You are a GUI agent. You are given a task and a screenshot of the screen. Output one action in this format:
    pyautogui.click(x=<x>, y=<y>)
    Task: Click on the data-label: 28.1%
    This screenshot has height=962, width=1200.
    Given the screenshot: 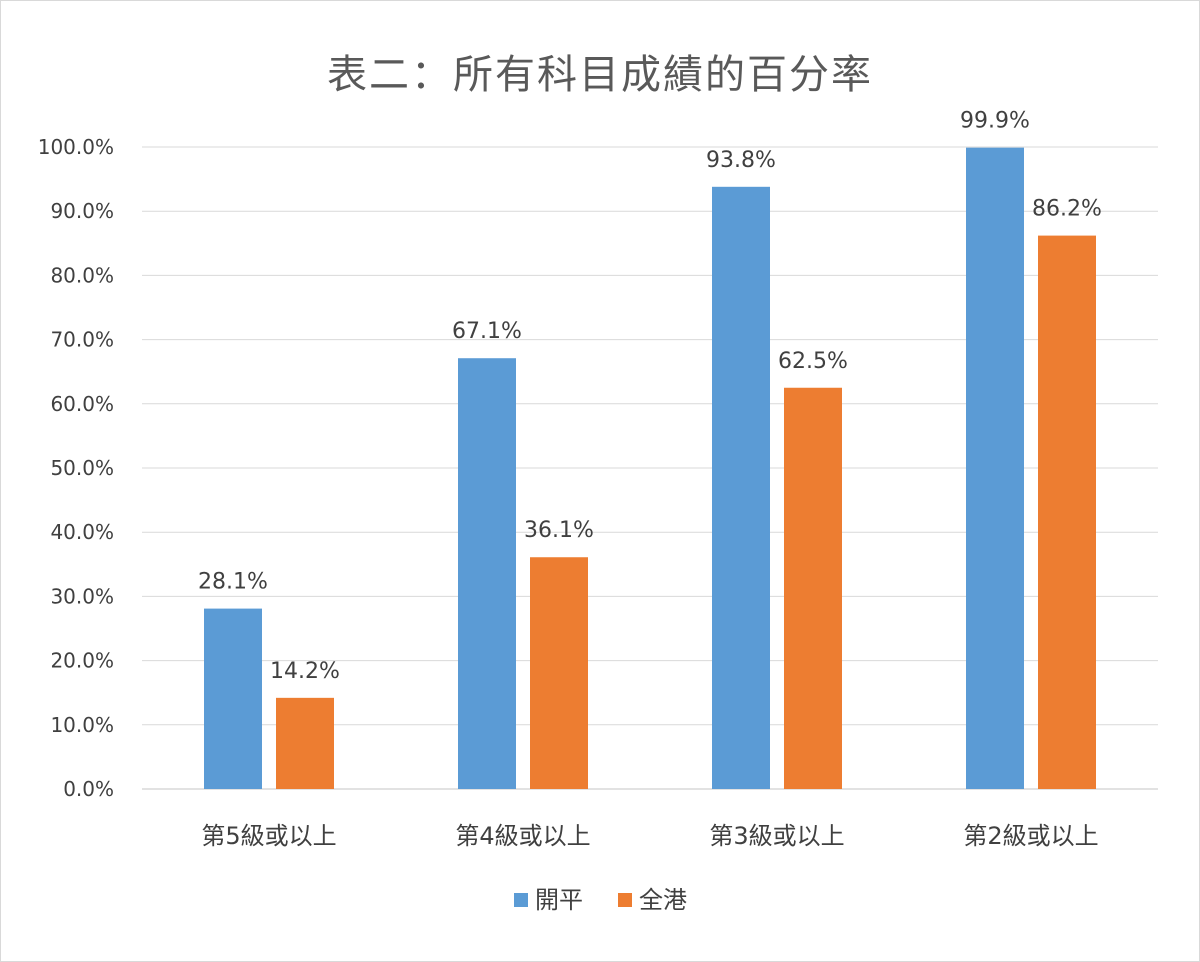 What is the action you would take?
    pyautogui.click(x=233, y=582)
    